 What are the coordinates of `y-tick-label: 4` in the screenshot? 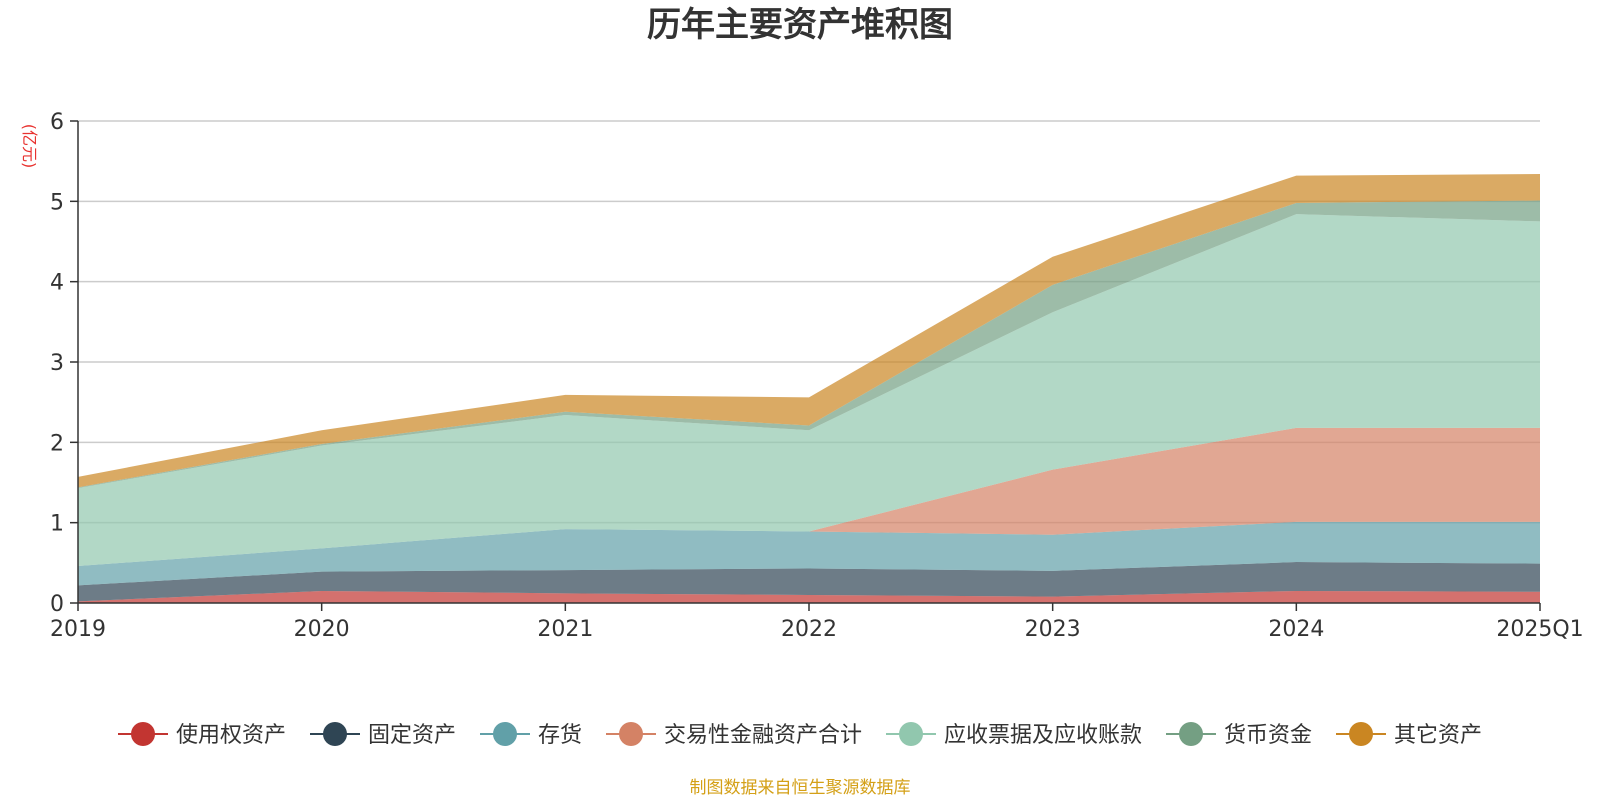 It's located at (57, 283).